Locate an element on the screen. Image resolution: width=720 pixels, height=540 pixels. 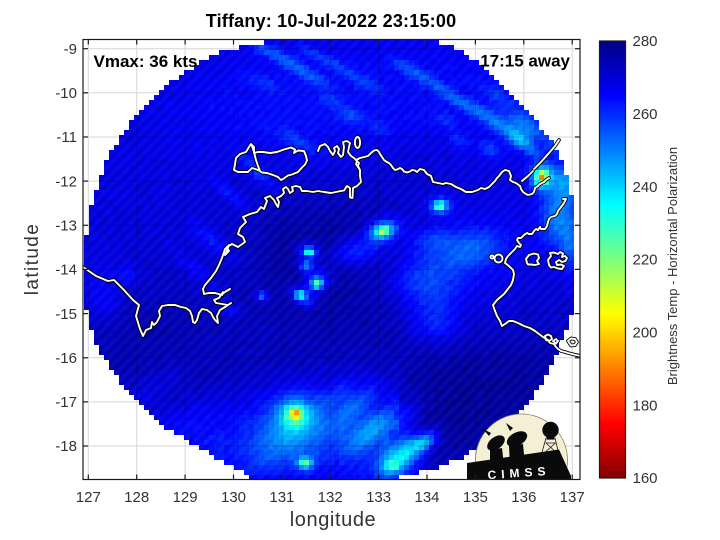
svg-text: 131 is located at coordinates (281, 497).